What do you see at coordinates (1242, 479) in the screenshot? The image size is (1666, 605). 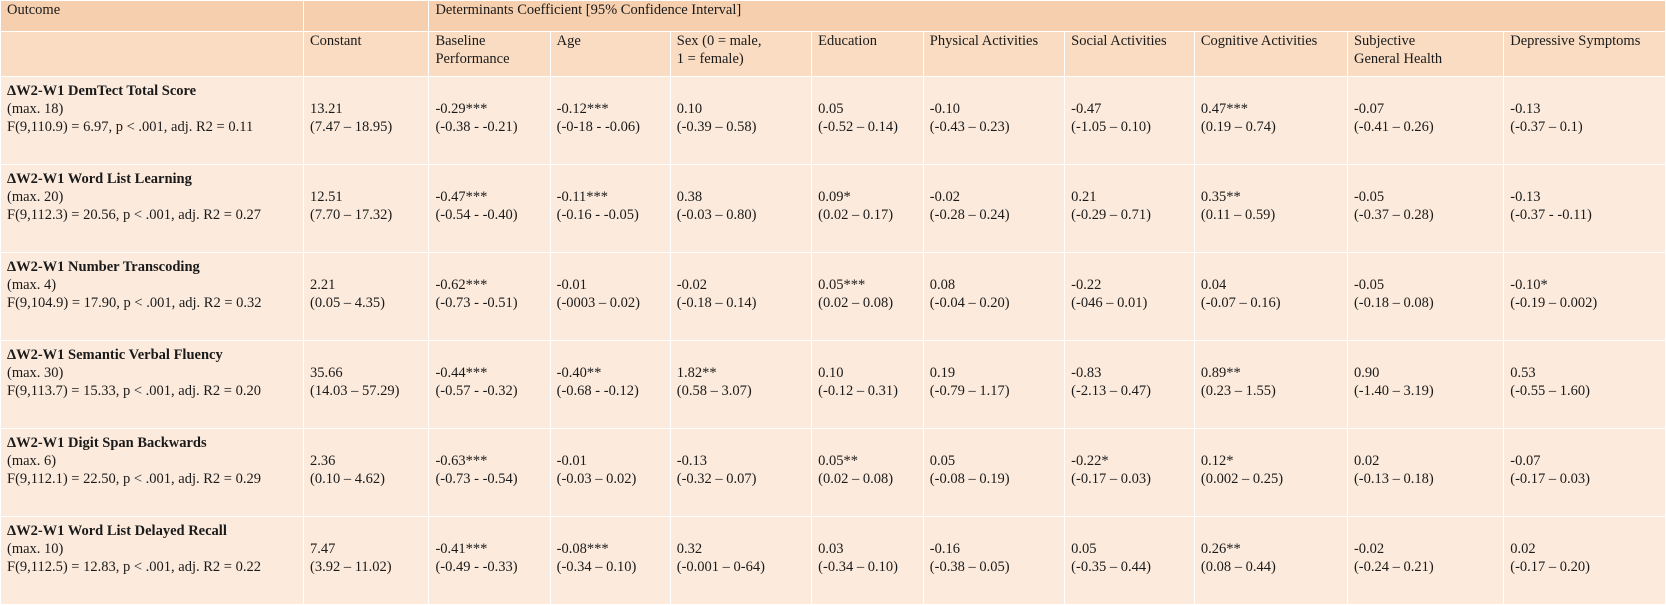 I see `confidence-interval: (0.002 – 0.25)` at bounding box center [1242, 479].